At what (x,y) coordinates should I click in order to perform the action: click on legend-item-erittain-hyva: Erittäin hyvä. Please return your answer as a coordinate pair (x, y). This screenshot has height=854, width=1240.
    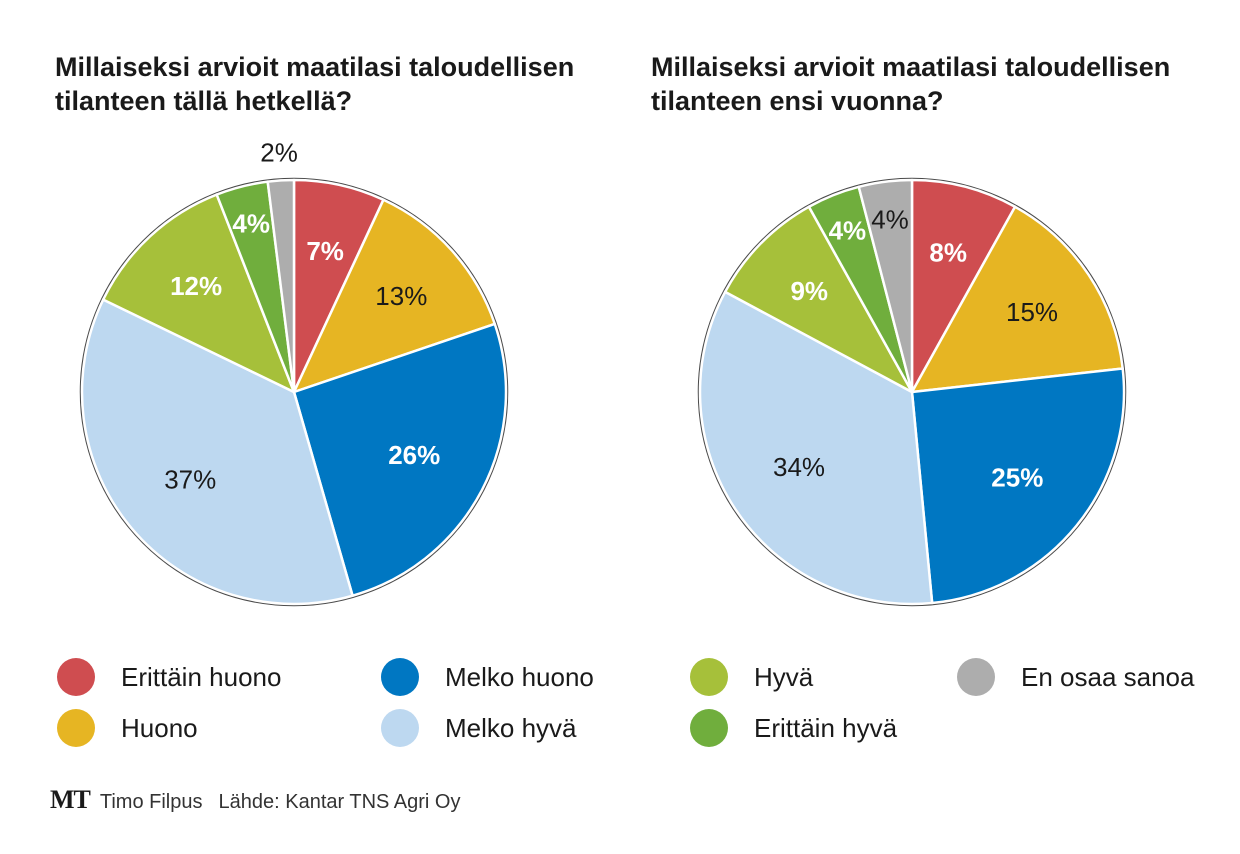
    Looking at the image, I should click on (793, 728).